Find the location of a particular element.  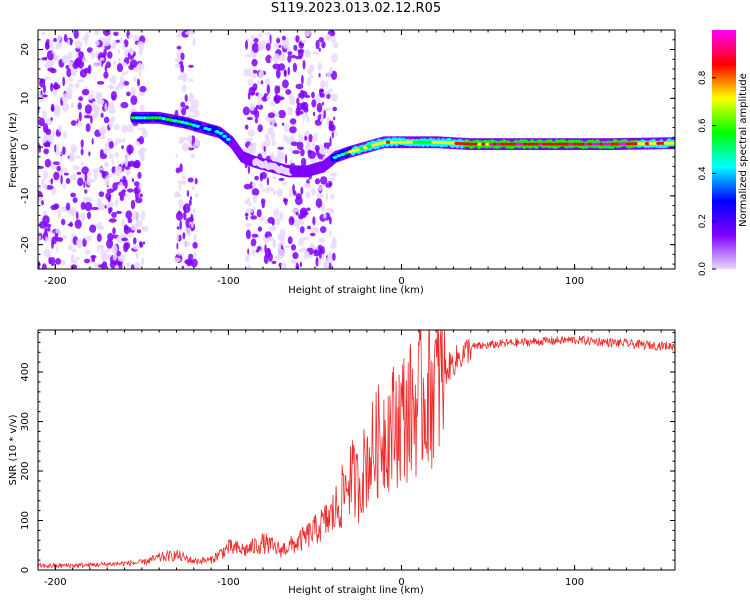

colorbar-label: Normalized spectral amplitude is located at coordinates (743, 150).